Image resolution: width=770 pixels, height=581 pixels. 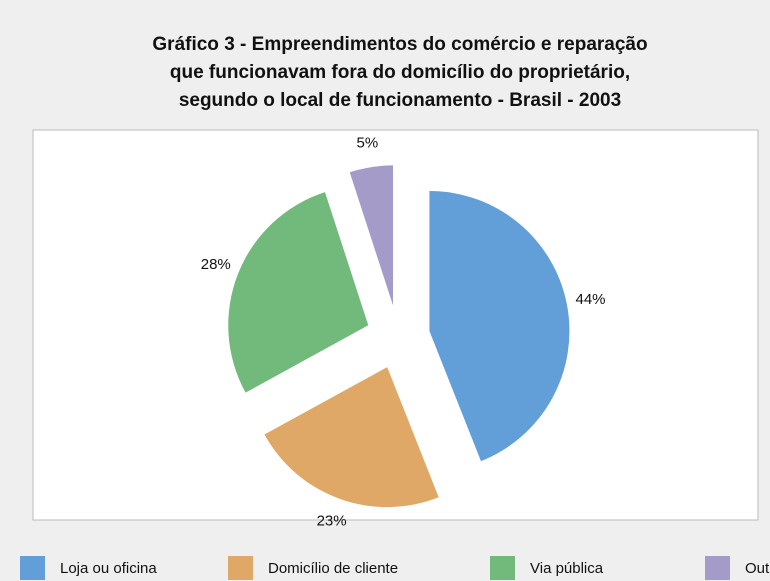 What do you see at coordinates (591, 299) in the screenshot?
I see `data-label: 44%` at bounding box center [591, 299].